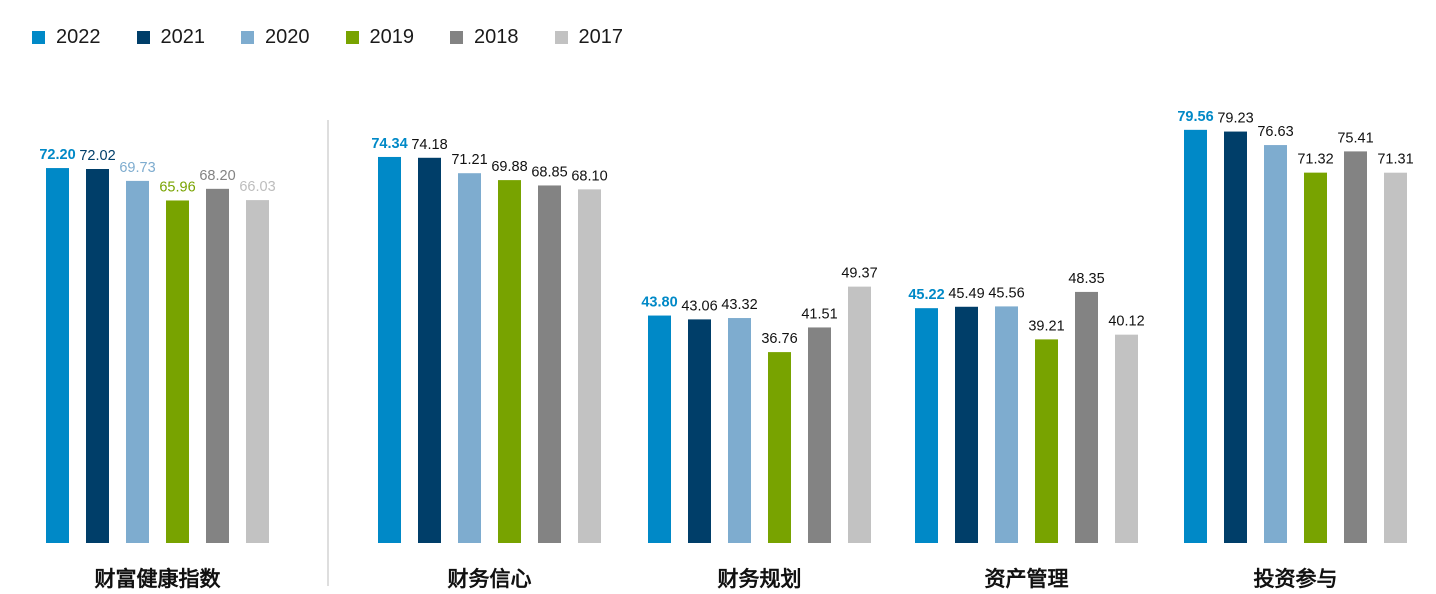 The image size is (1436, 594). I want to click on data-label-3-2019: 39.21, so click(1046, 326).